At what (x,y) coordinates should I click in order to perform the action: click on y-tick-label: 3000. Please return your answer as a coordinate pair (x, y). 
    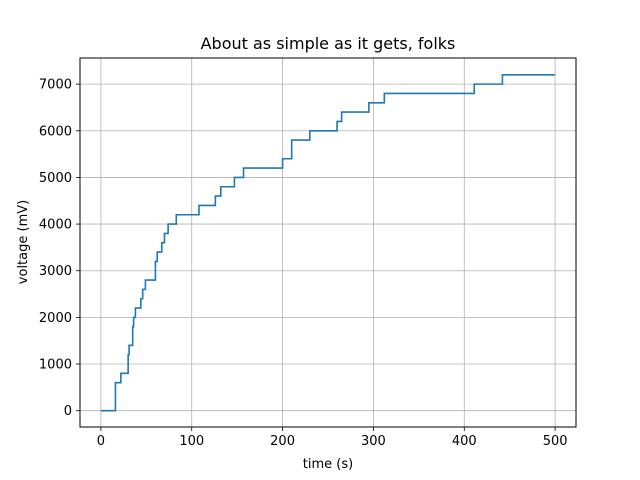
    Looking at the image, I should click on (55, 271).